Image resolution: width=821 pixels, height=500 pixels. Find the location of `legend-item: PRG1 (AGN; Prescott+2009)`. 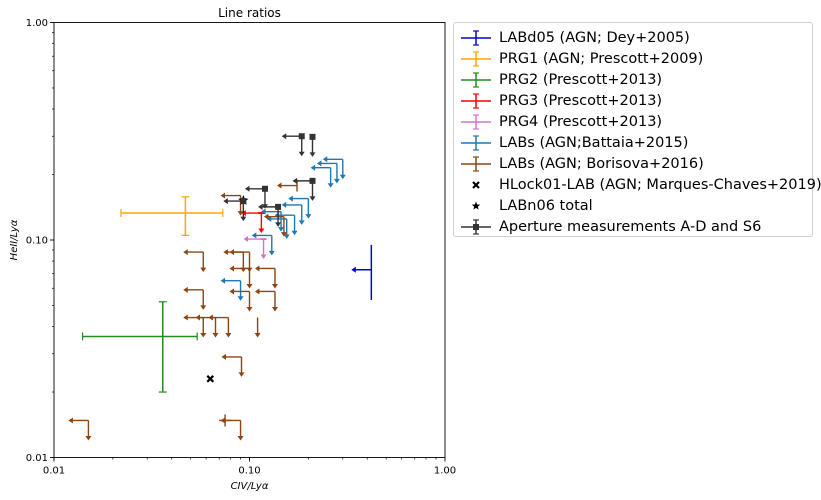

legend-item: PRG1 (AGN; Prescott+2009) is located at coordinates (578, 58).